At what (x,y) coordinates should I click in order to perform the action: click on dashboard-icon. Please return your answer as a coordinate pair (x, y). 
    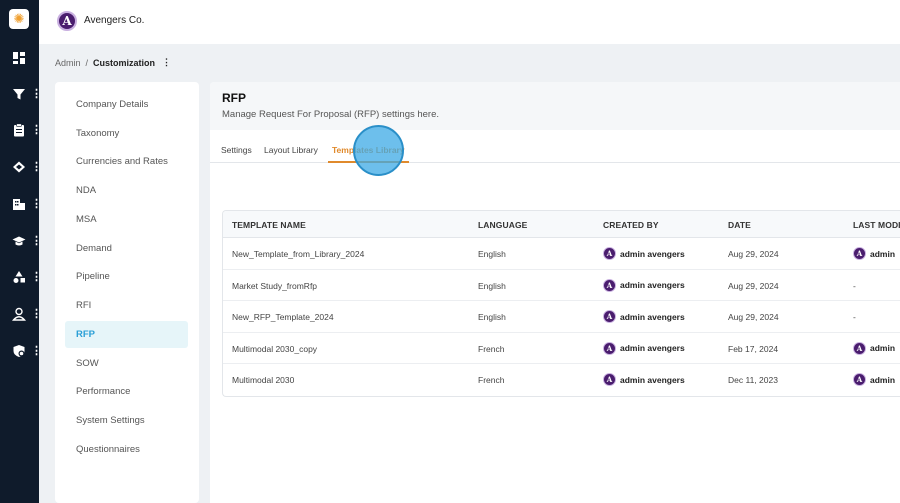
    Looking at the image, I should click on (19, 58).